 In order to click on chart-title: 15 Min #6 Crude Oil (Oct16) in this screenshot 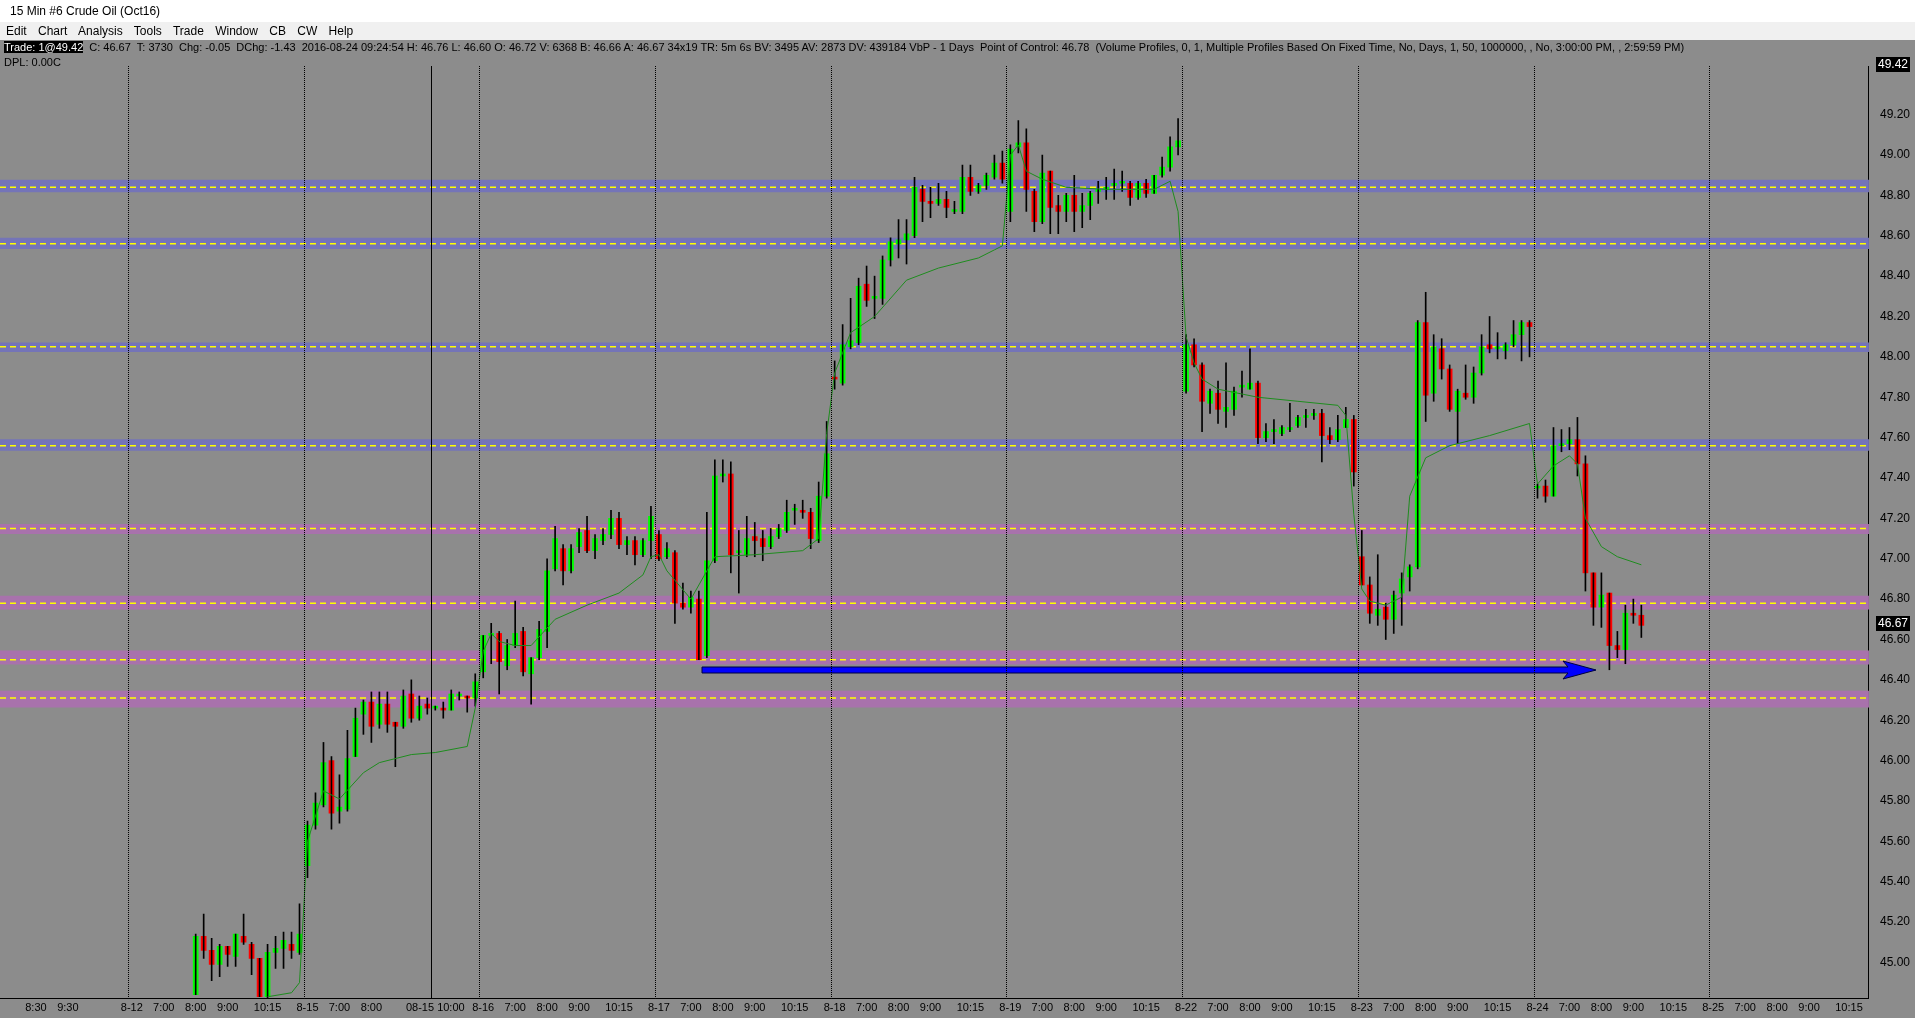, I will do `click(957, 11)`.